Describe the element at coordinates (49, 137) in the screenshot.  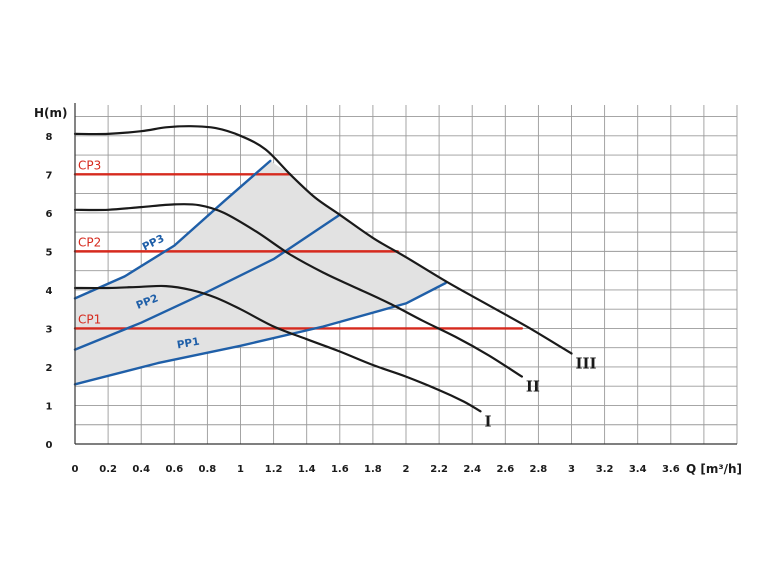
I see `y-tick-label: 8` at that location.